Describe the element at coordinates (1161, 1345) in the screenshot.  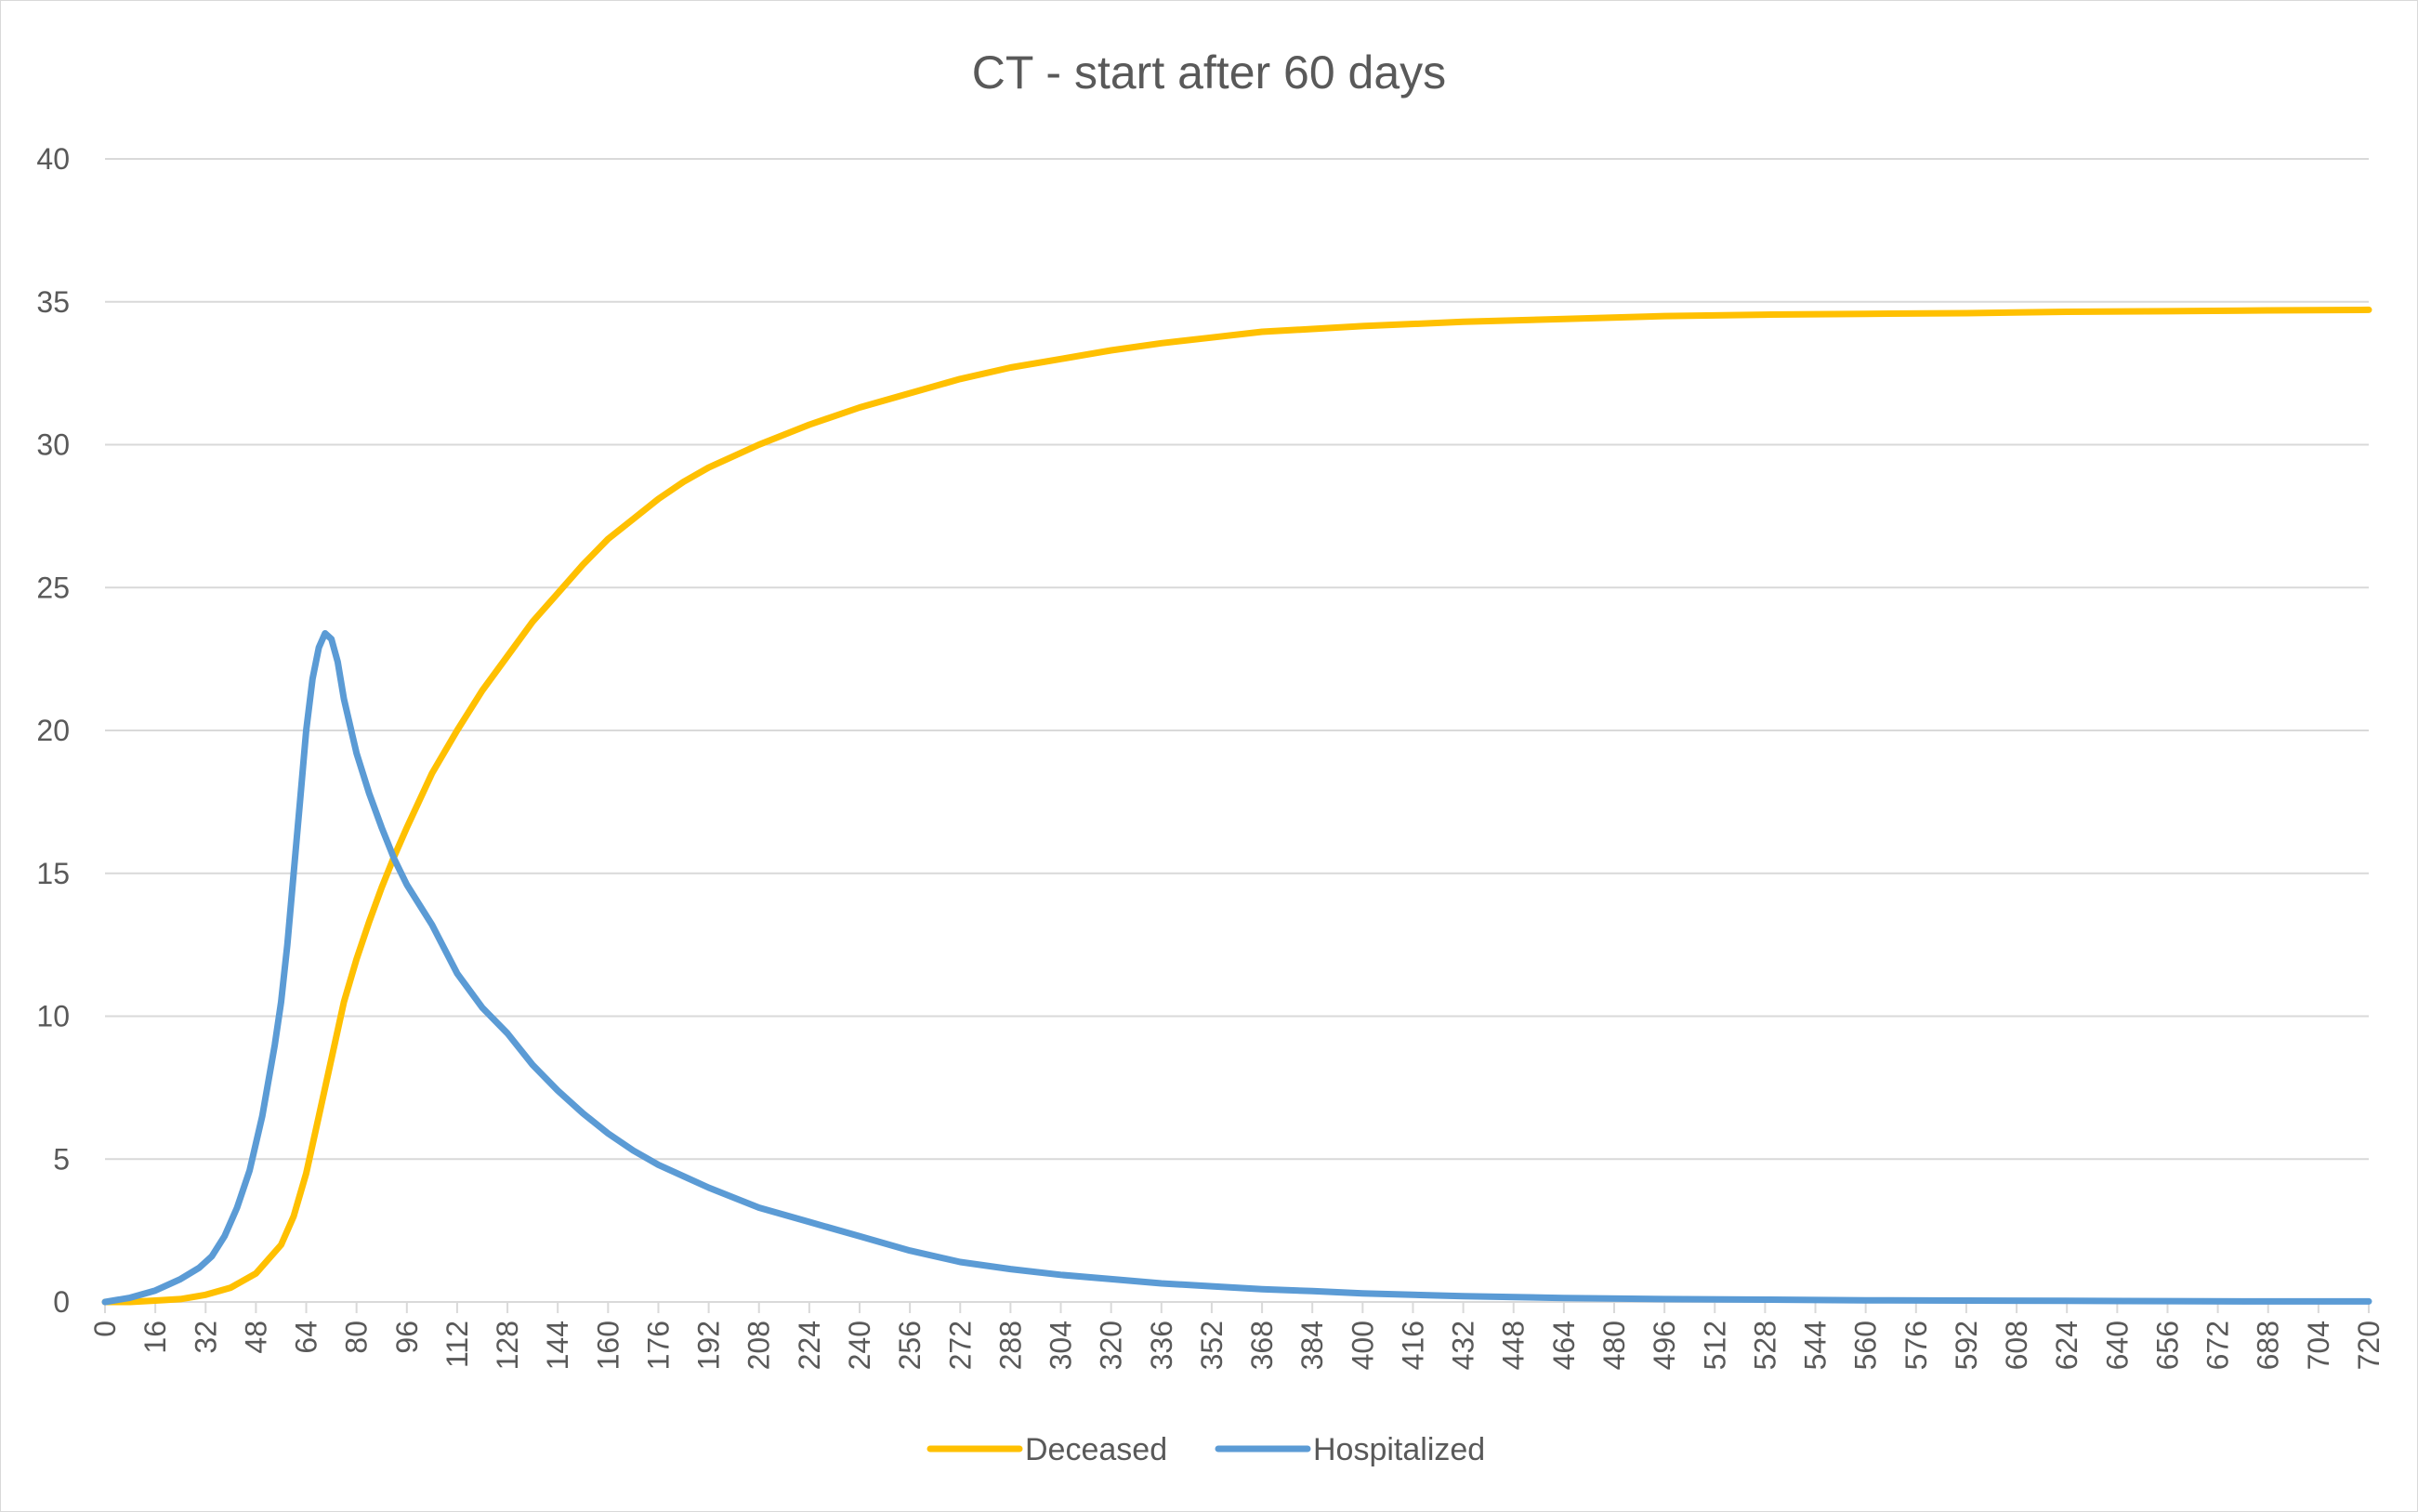
I see `x-tick-label: 336` at that location.